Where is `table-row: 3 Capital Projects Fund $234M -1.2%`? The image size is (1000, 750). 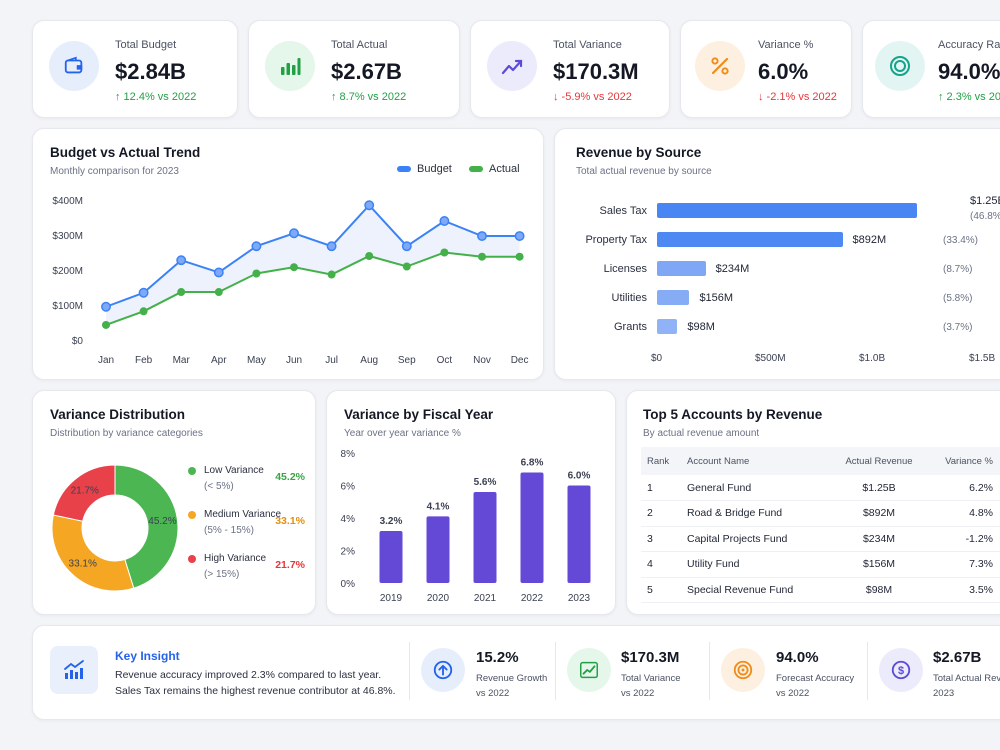 table-row: 3 Capital Projects Fund $234M -1.2% is located at coordinates (820, 539).